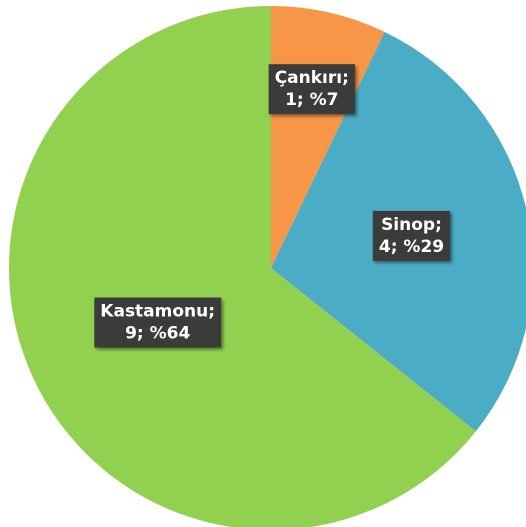  I want to click on label-value: 9; %64, so click(157, 334).